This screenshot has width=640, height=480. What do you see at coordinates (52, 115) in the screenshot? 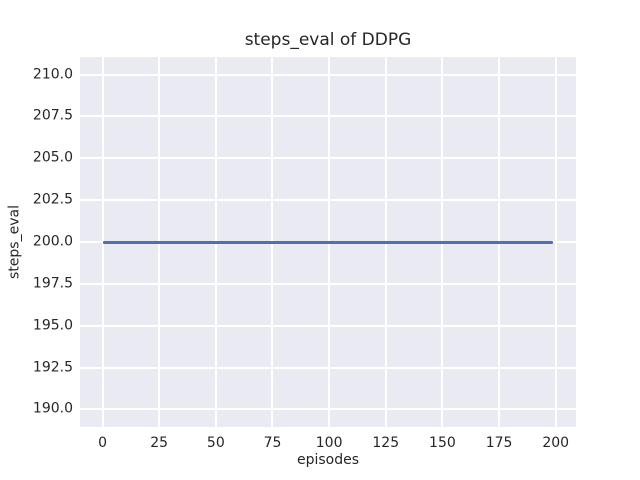
I see `y-tick-label: 207.5` at bounding box center [52, 115].